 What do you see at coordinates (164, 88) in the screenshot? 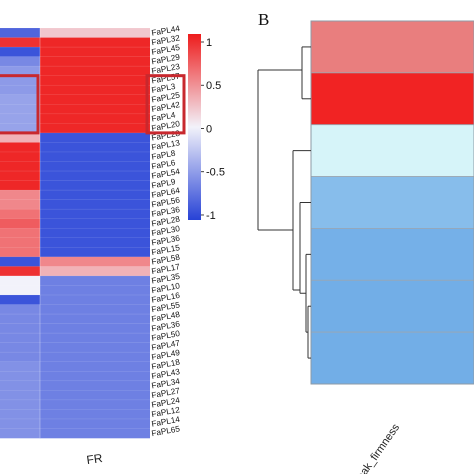
I see `row-label: FaPL3` at bounding box center [164, 88].